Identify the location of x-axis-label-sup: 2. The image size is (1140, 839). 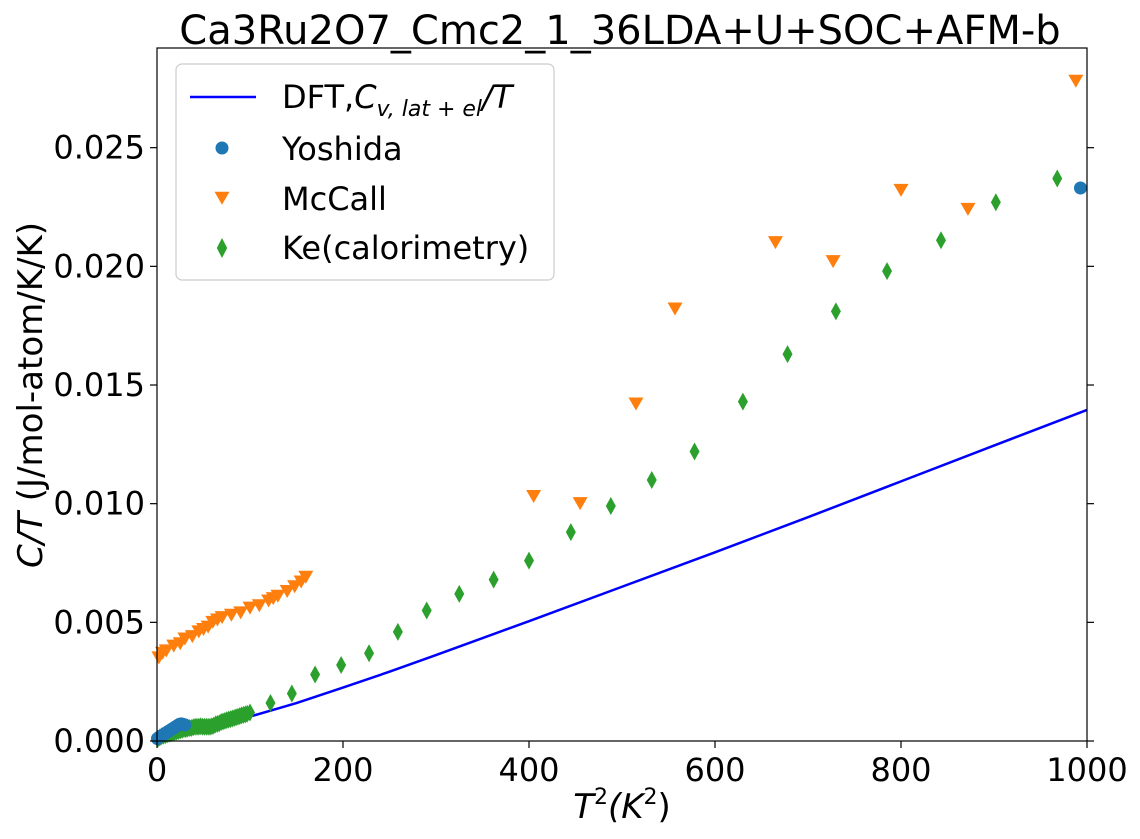
(601, 797).